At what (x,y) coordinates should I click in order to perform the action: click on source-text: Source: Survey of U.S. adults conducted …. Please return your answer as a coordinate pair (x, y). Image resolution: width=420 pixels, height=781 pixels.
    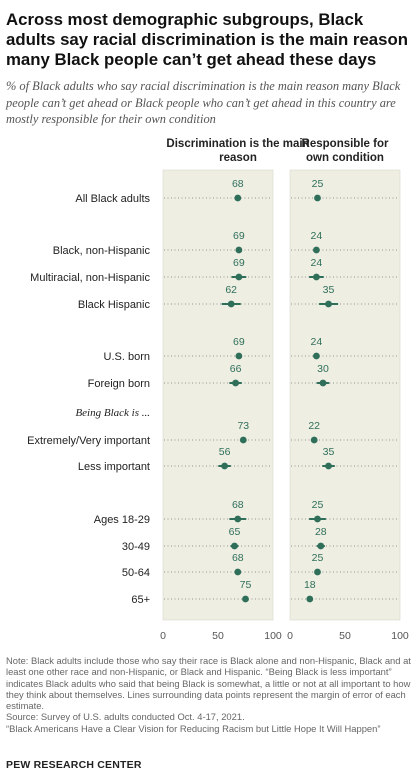
    Looking at the image, I should click on (125, 717).